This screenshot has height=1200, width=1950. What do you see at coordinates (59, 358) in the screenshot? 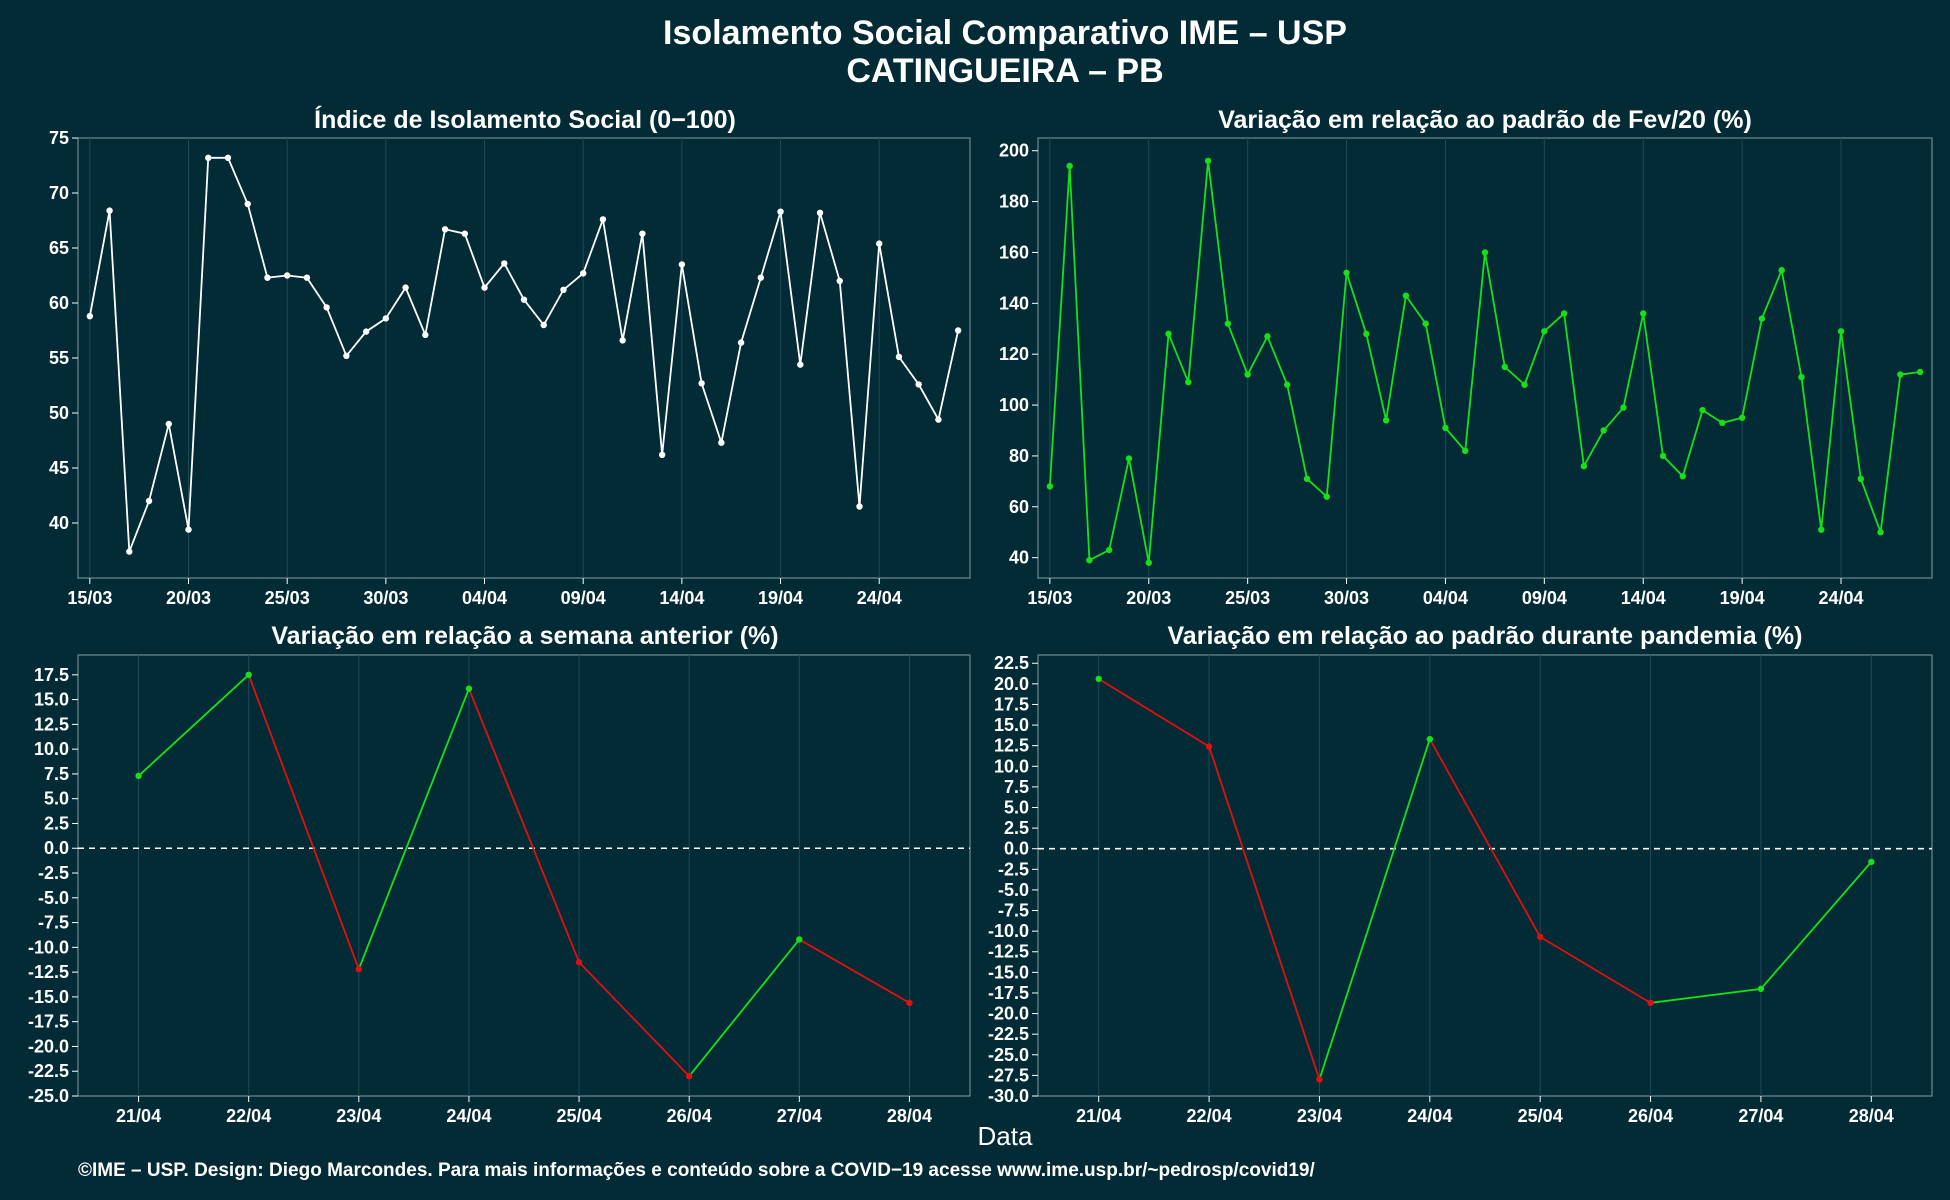
I see `y-tick-label: 55` at bounding box center [59, 358].